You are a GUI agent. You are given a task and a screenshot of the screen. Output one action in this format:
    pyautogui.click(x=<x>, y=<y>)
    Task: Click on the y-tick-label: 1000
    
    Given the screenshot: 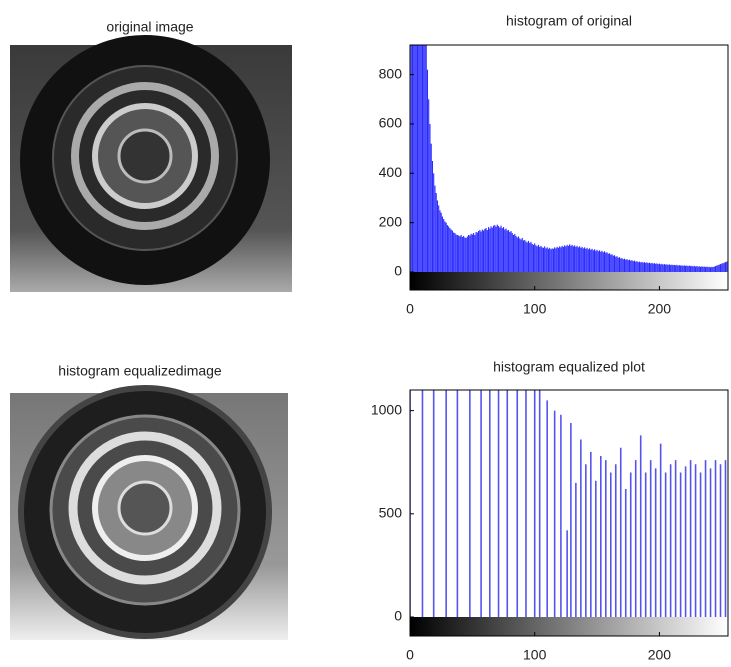 What is the action you would take?
    pyautogui.click(x=386, y=409)
    